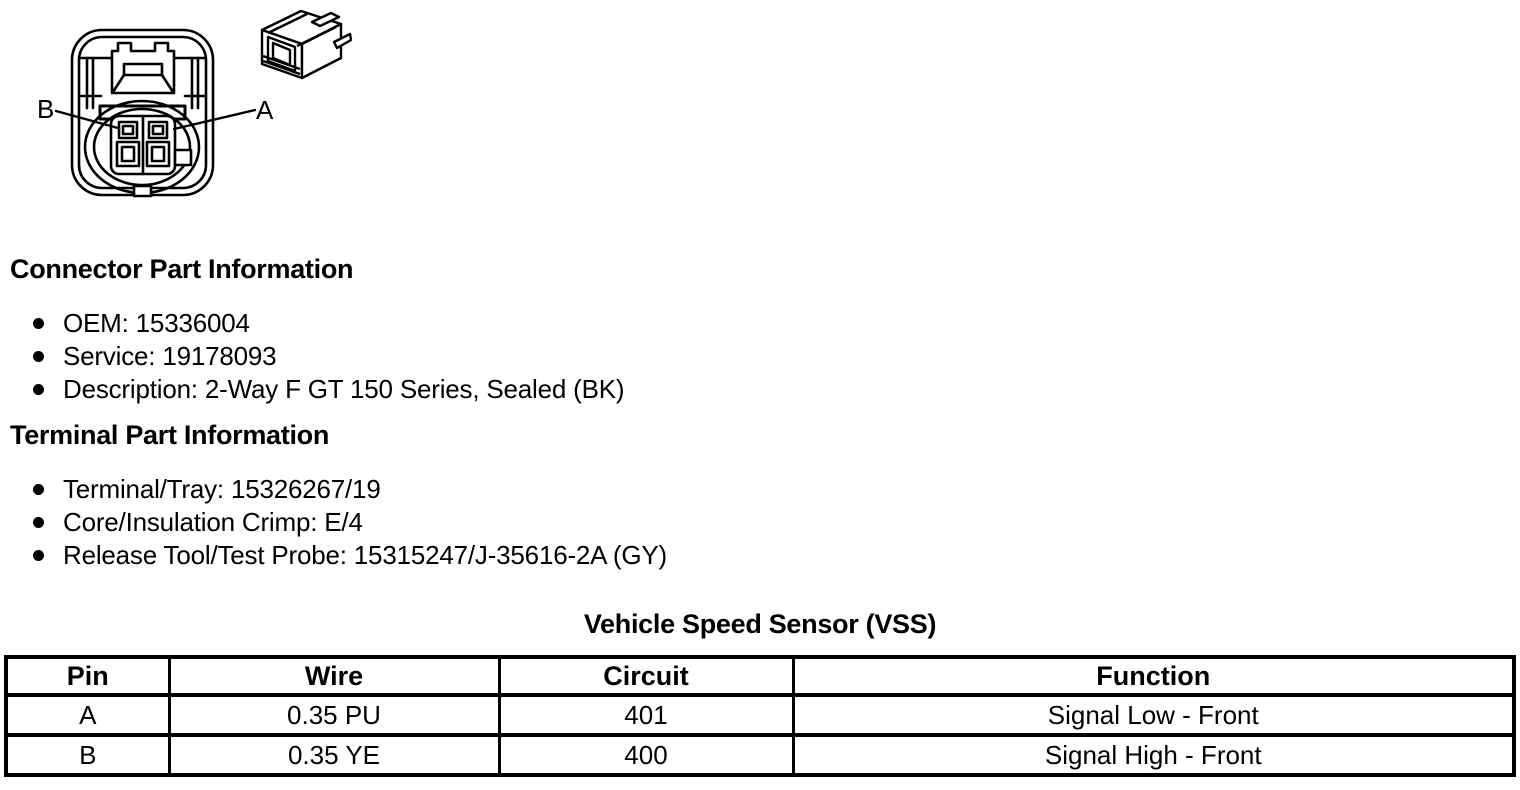 The image size is (1520, 790). I want to click on list-item-service: Service: 19178093, so click(328, 356).